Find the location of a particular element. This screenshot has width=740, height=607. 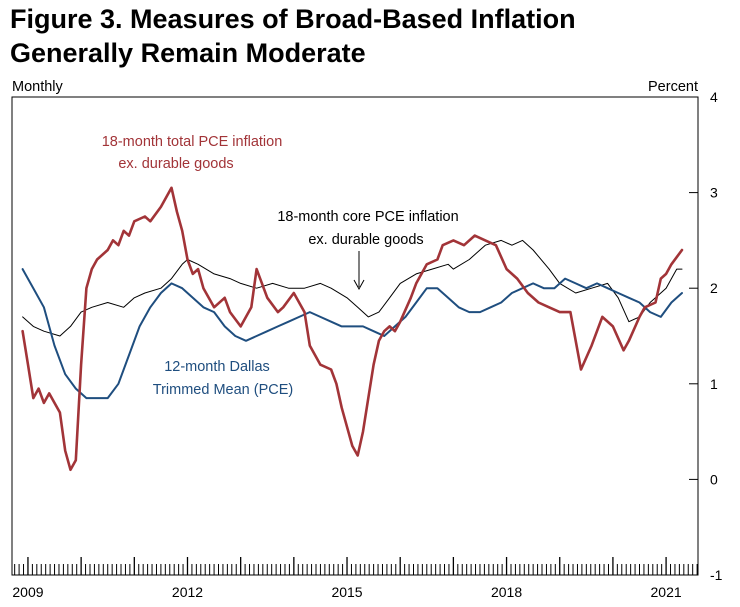

annotation-dallas-line-2: Trimmed Mean (PCE) is located at coordinates (223, 390).